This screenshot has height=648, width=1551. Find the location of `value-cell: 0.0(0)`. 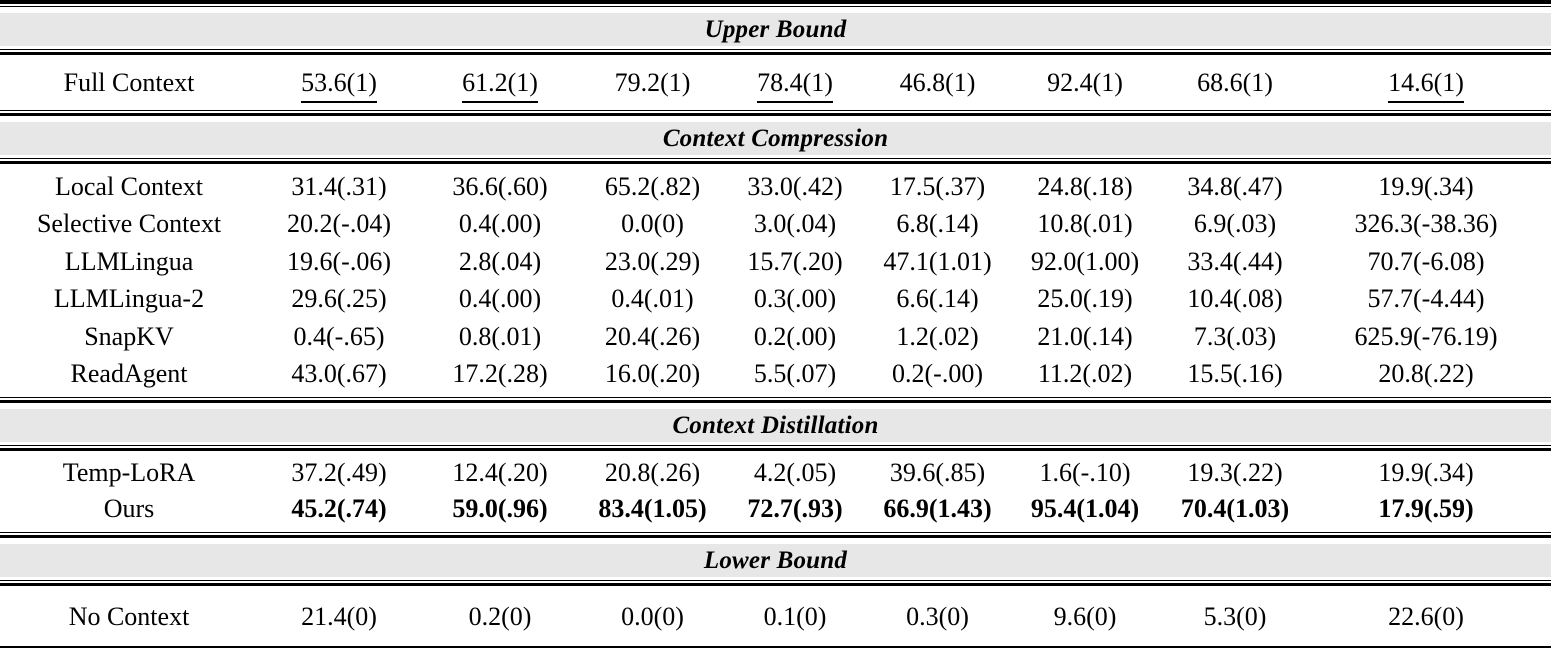

value-cell: 0.0(0) is located at coordinates (652, 224).